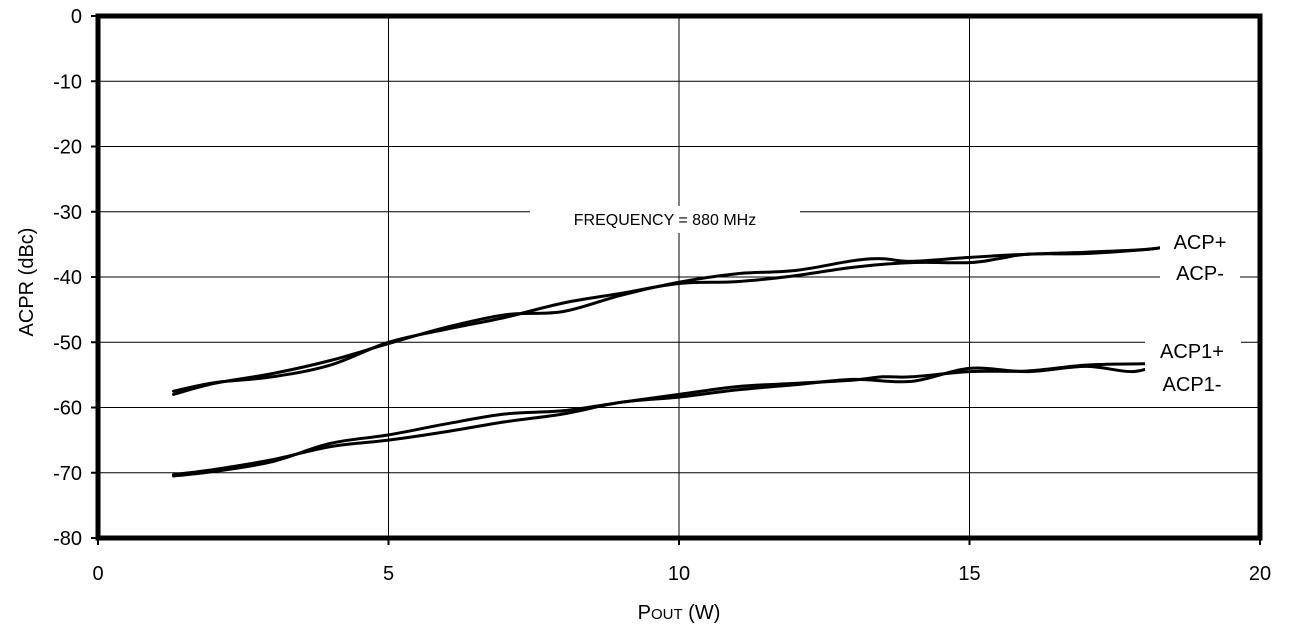  Describe the element at coordinates (67, 539) in the screenshot. I see `y-tick-label: -80` at that location.